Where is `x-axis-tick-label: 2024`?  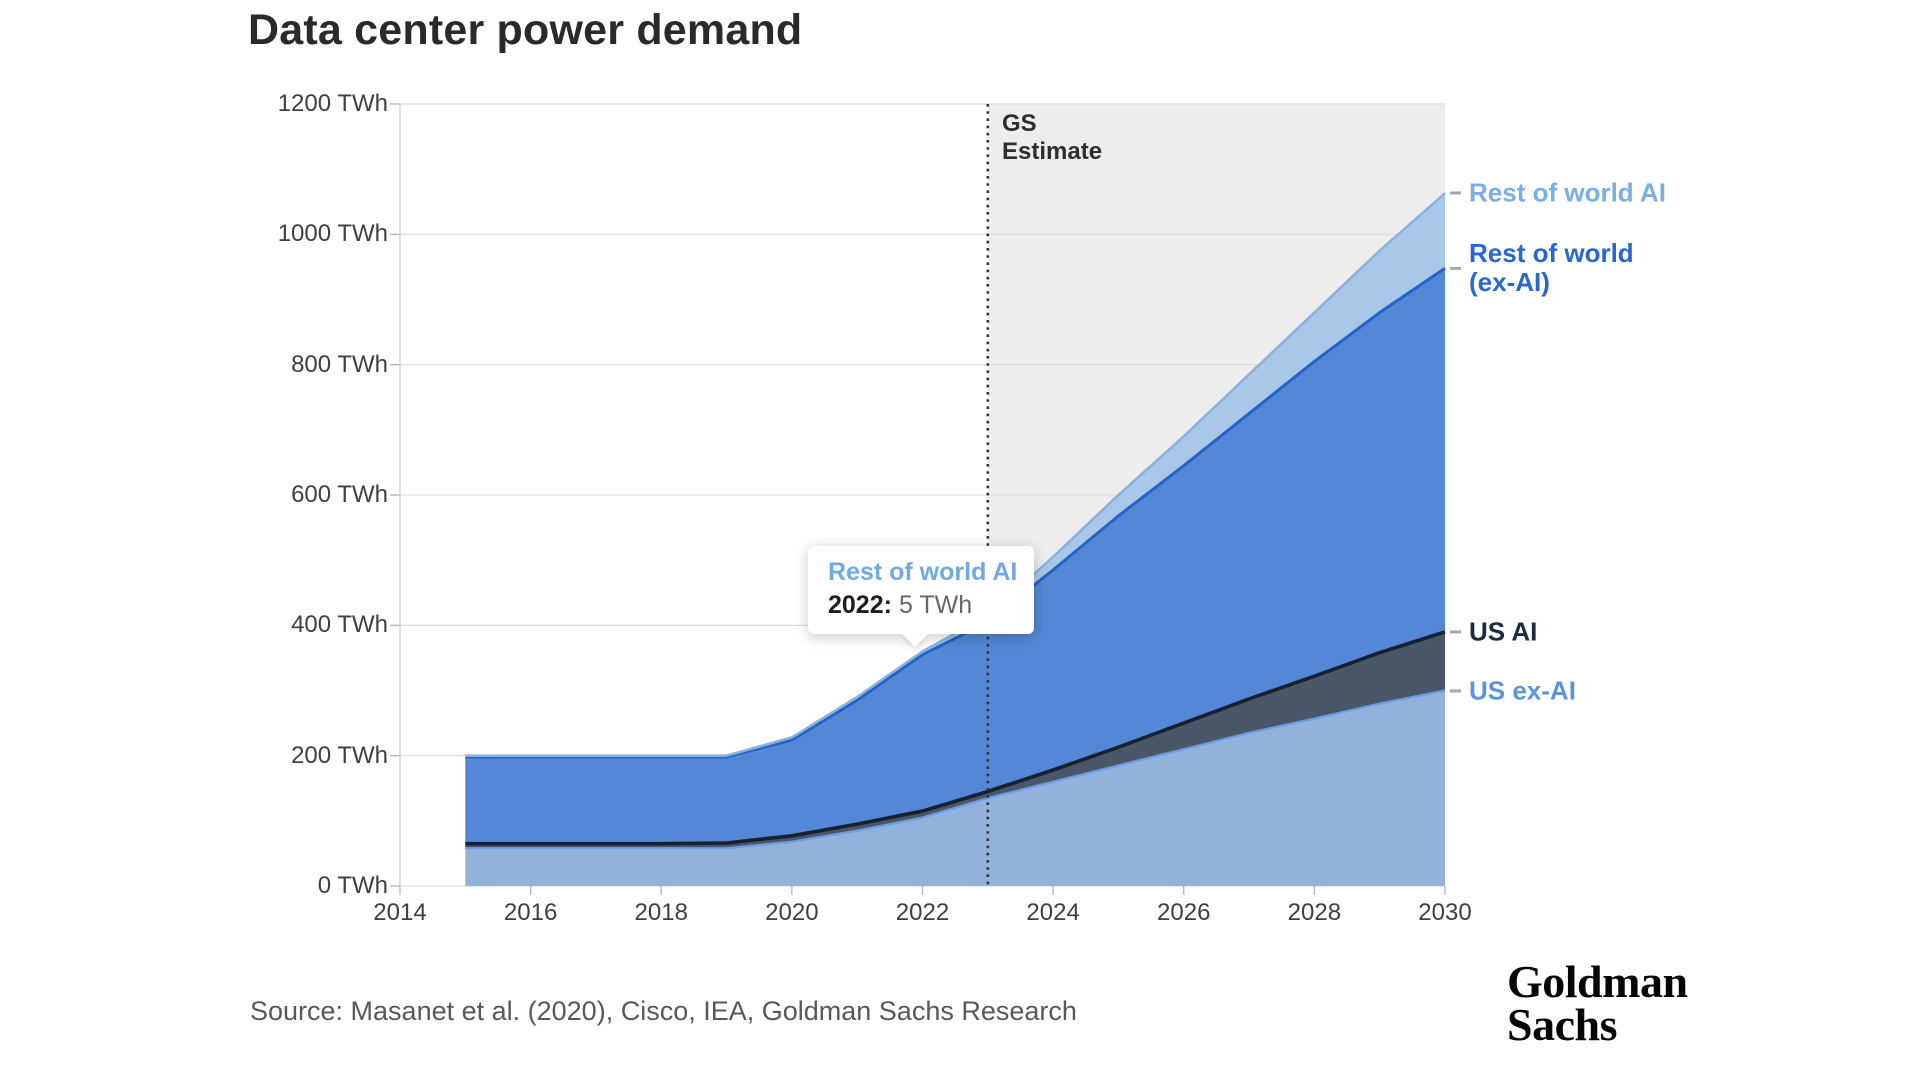 x-axis-tick-label: 2024 is located at coordinates (1053, 912).